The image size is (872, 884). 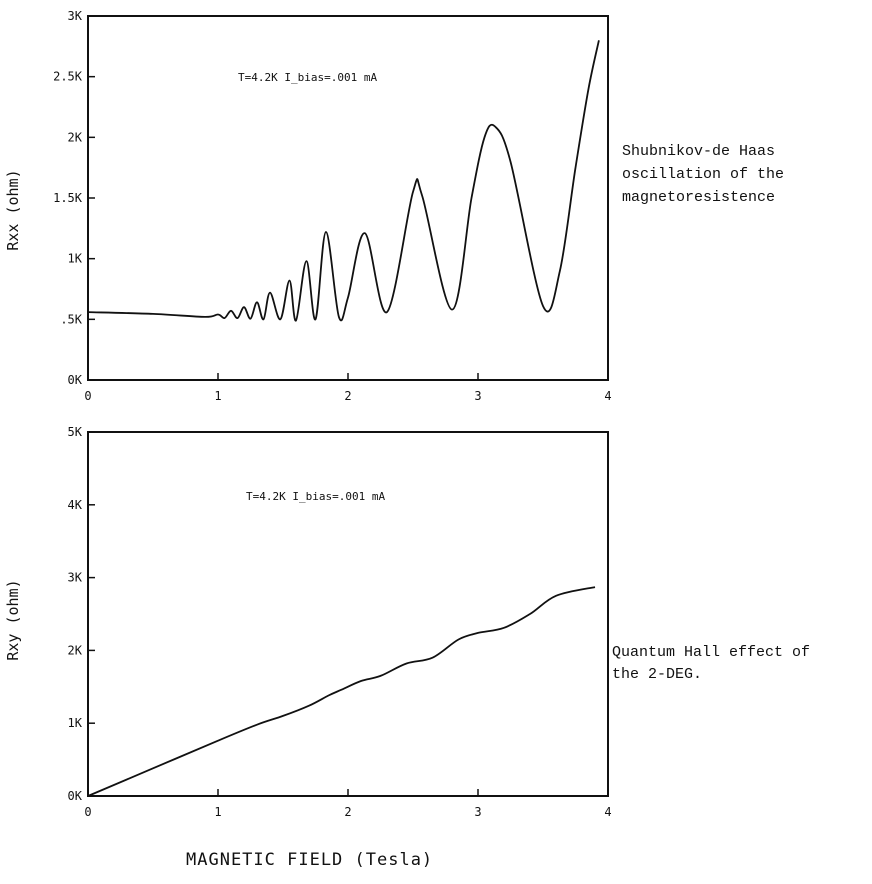 What do you see at coordinates (75, 650) in the screenshot?
I see `rxy-y-tick-label: 2K` at bounding box center [75, 650].